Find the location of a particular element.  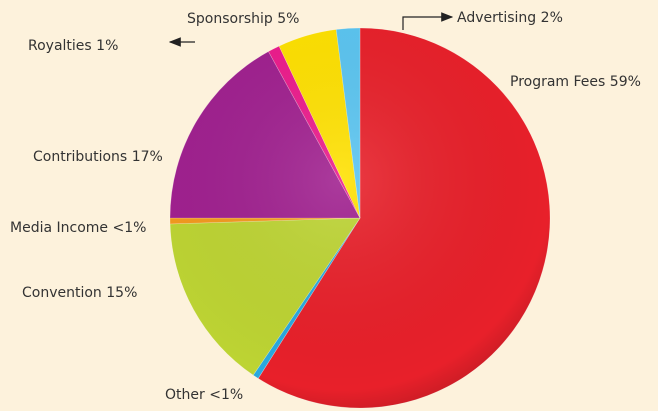

slice-label: Convention 15% is located at coordinates (79, 293).